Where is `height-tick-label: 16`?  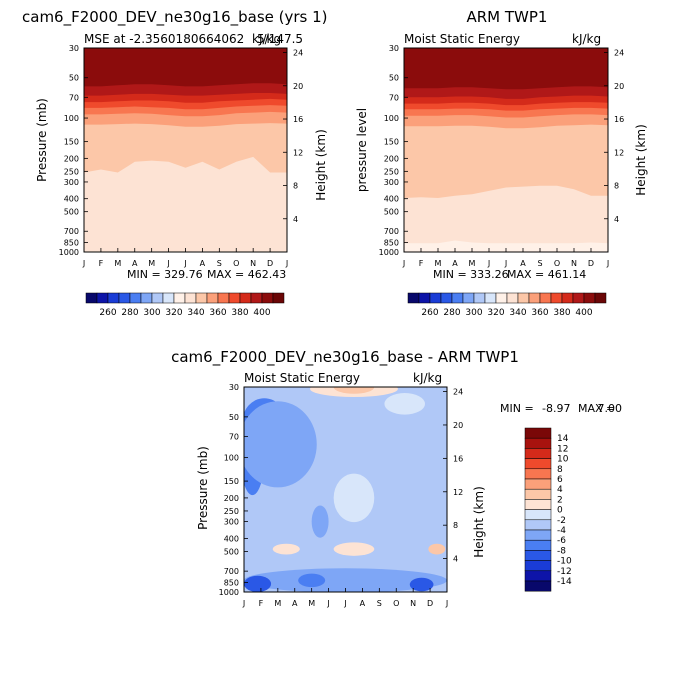
height-tick-label: 16 is located at coordinates (458, 458).